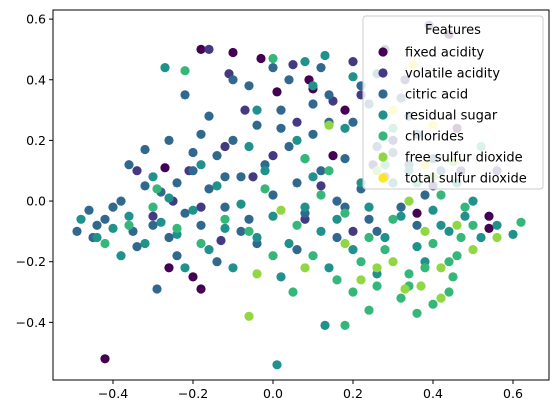 Image resolution: width=559 pixels, height=413 pixels. What do you see at coordinates (433, 393) in the screenshot?
I see `x-tick-label: 0.4` at bounding box center [433, 393].